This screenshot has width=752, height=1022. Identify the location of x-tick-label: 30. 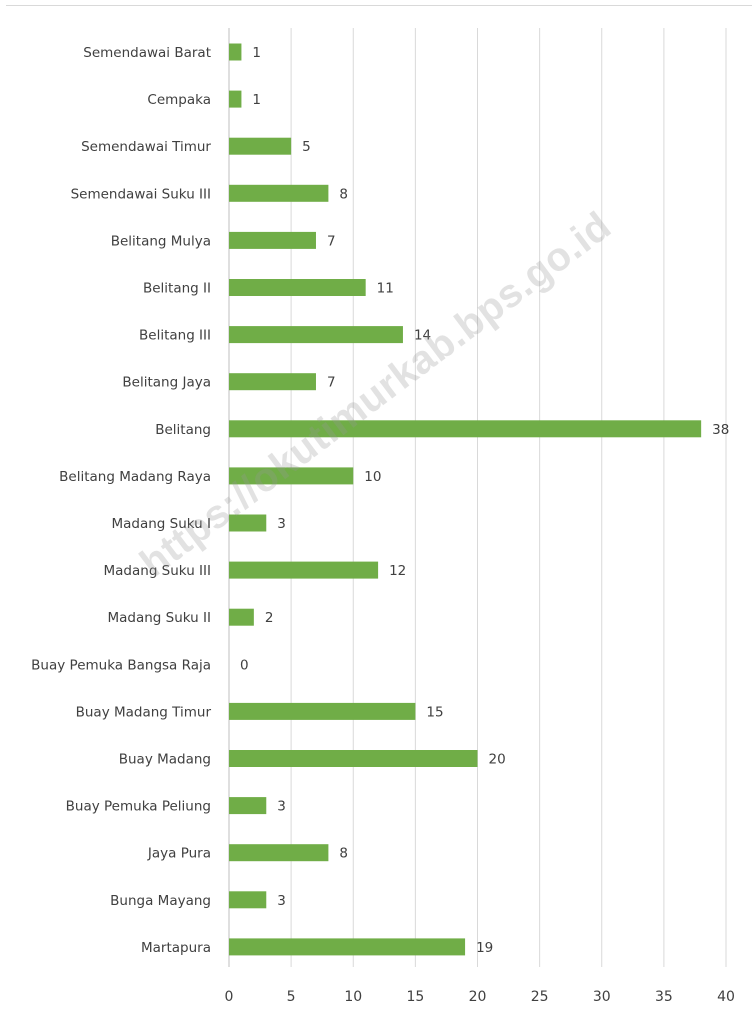
(602, 997).